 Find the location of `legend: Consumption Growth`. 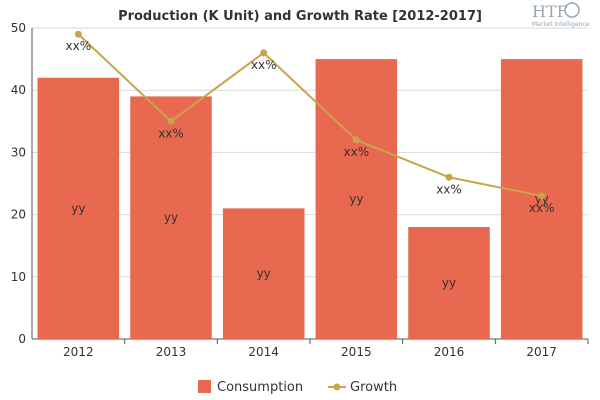

legend: Consumption Growth is located at coordinates (297, 387).